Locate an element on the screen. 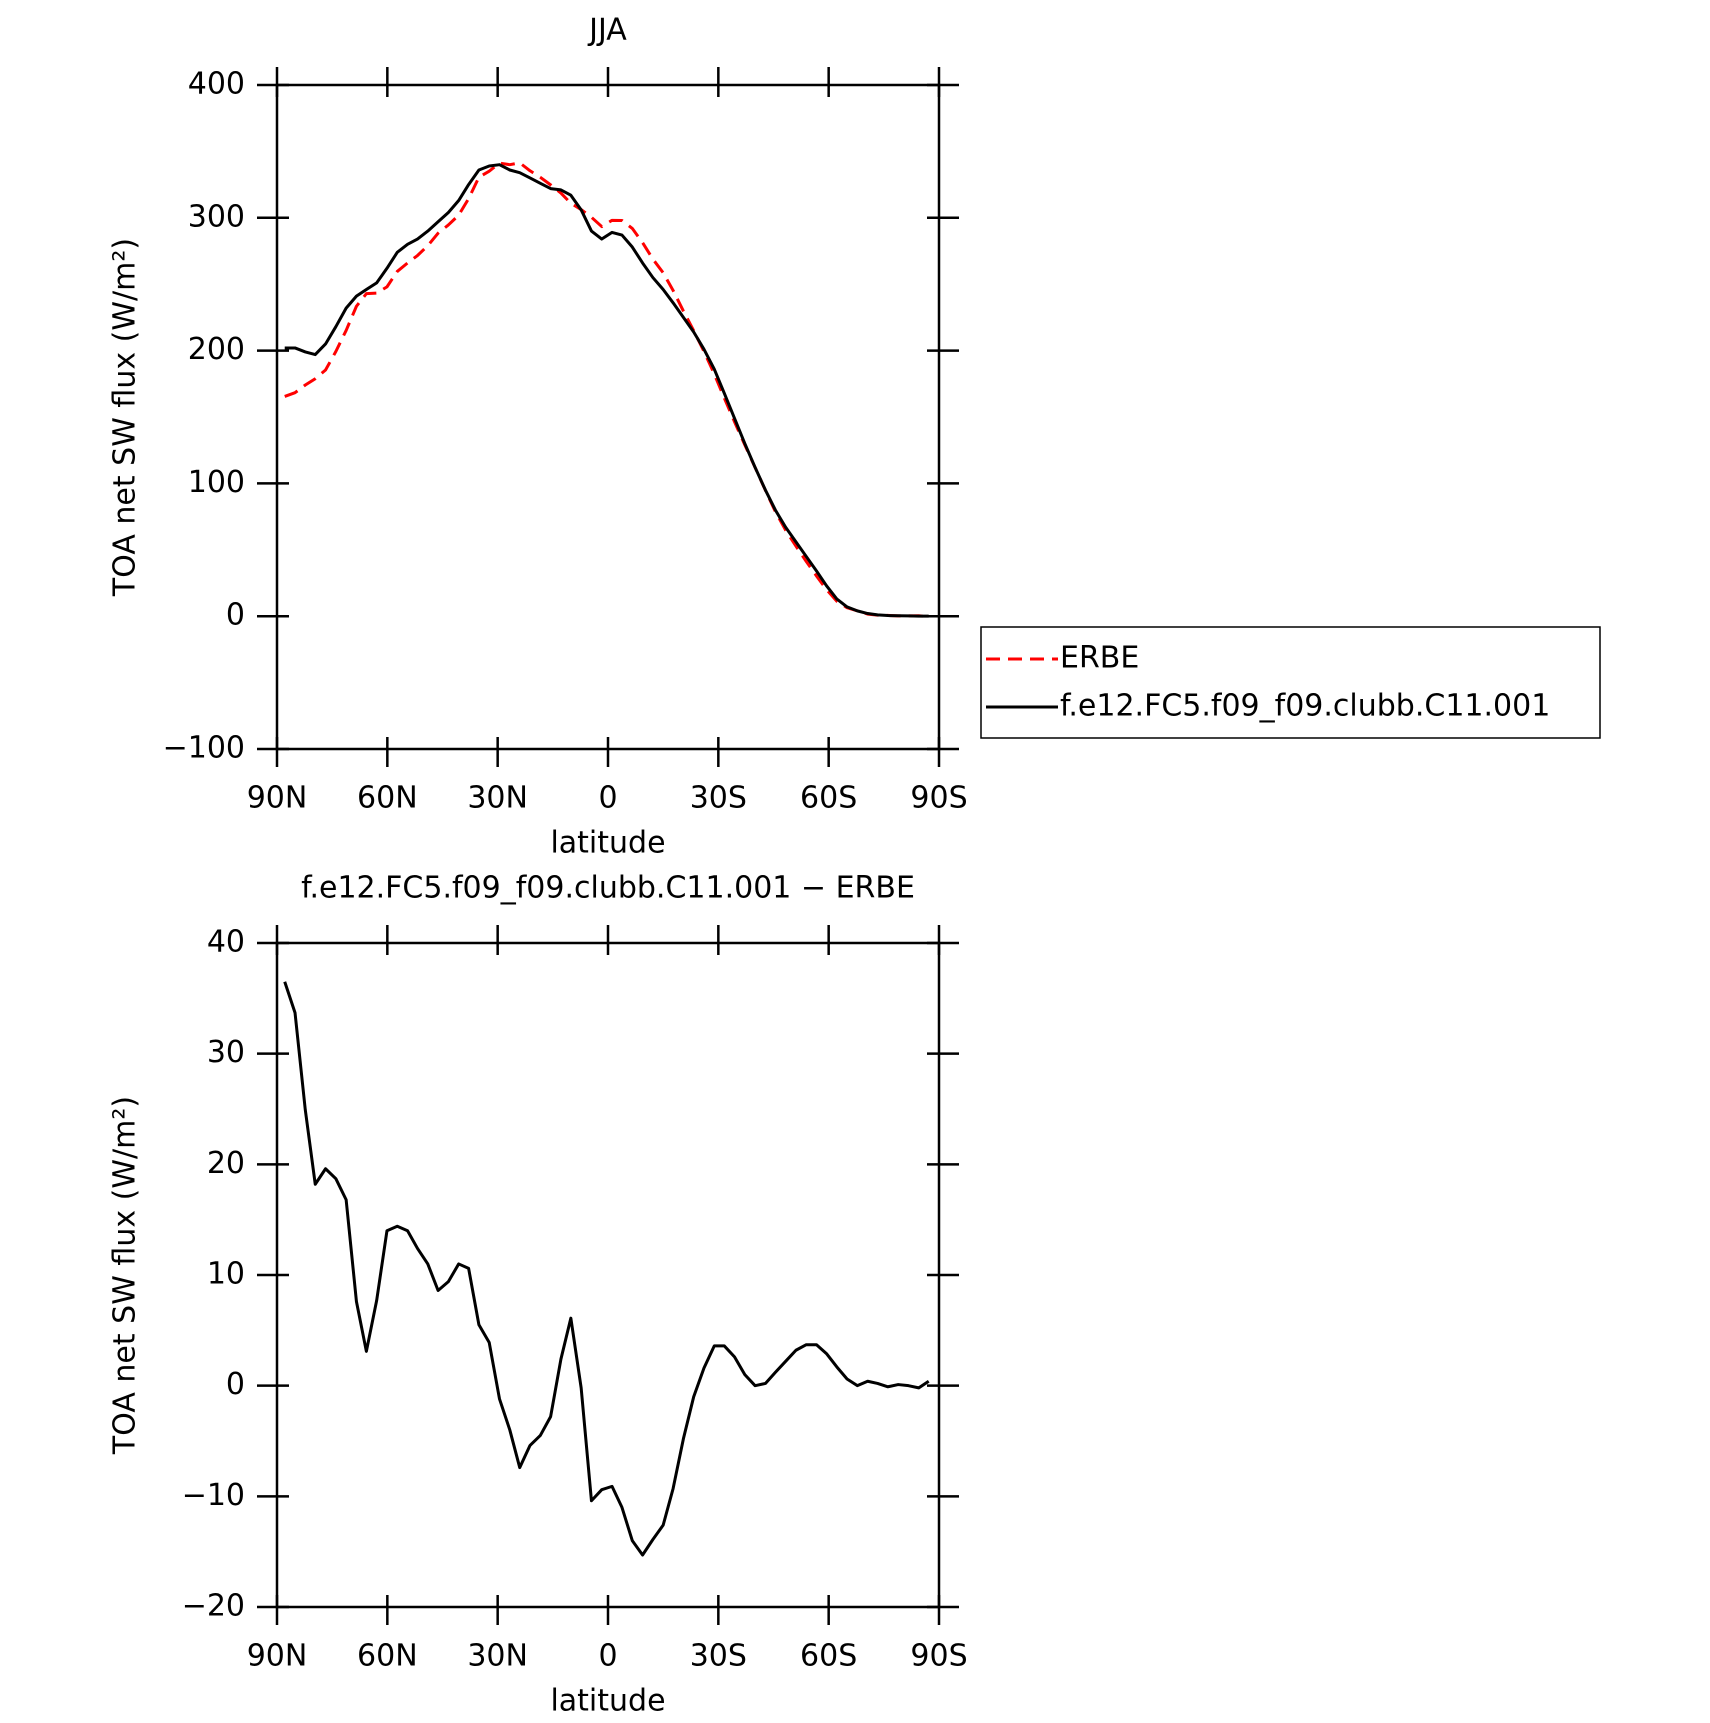  y-tick-label: −100 is located at coordinates (204, 748).